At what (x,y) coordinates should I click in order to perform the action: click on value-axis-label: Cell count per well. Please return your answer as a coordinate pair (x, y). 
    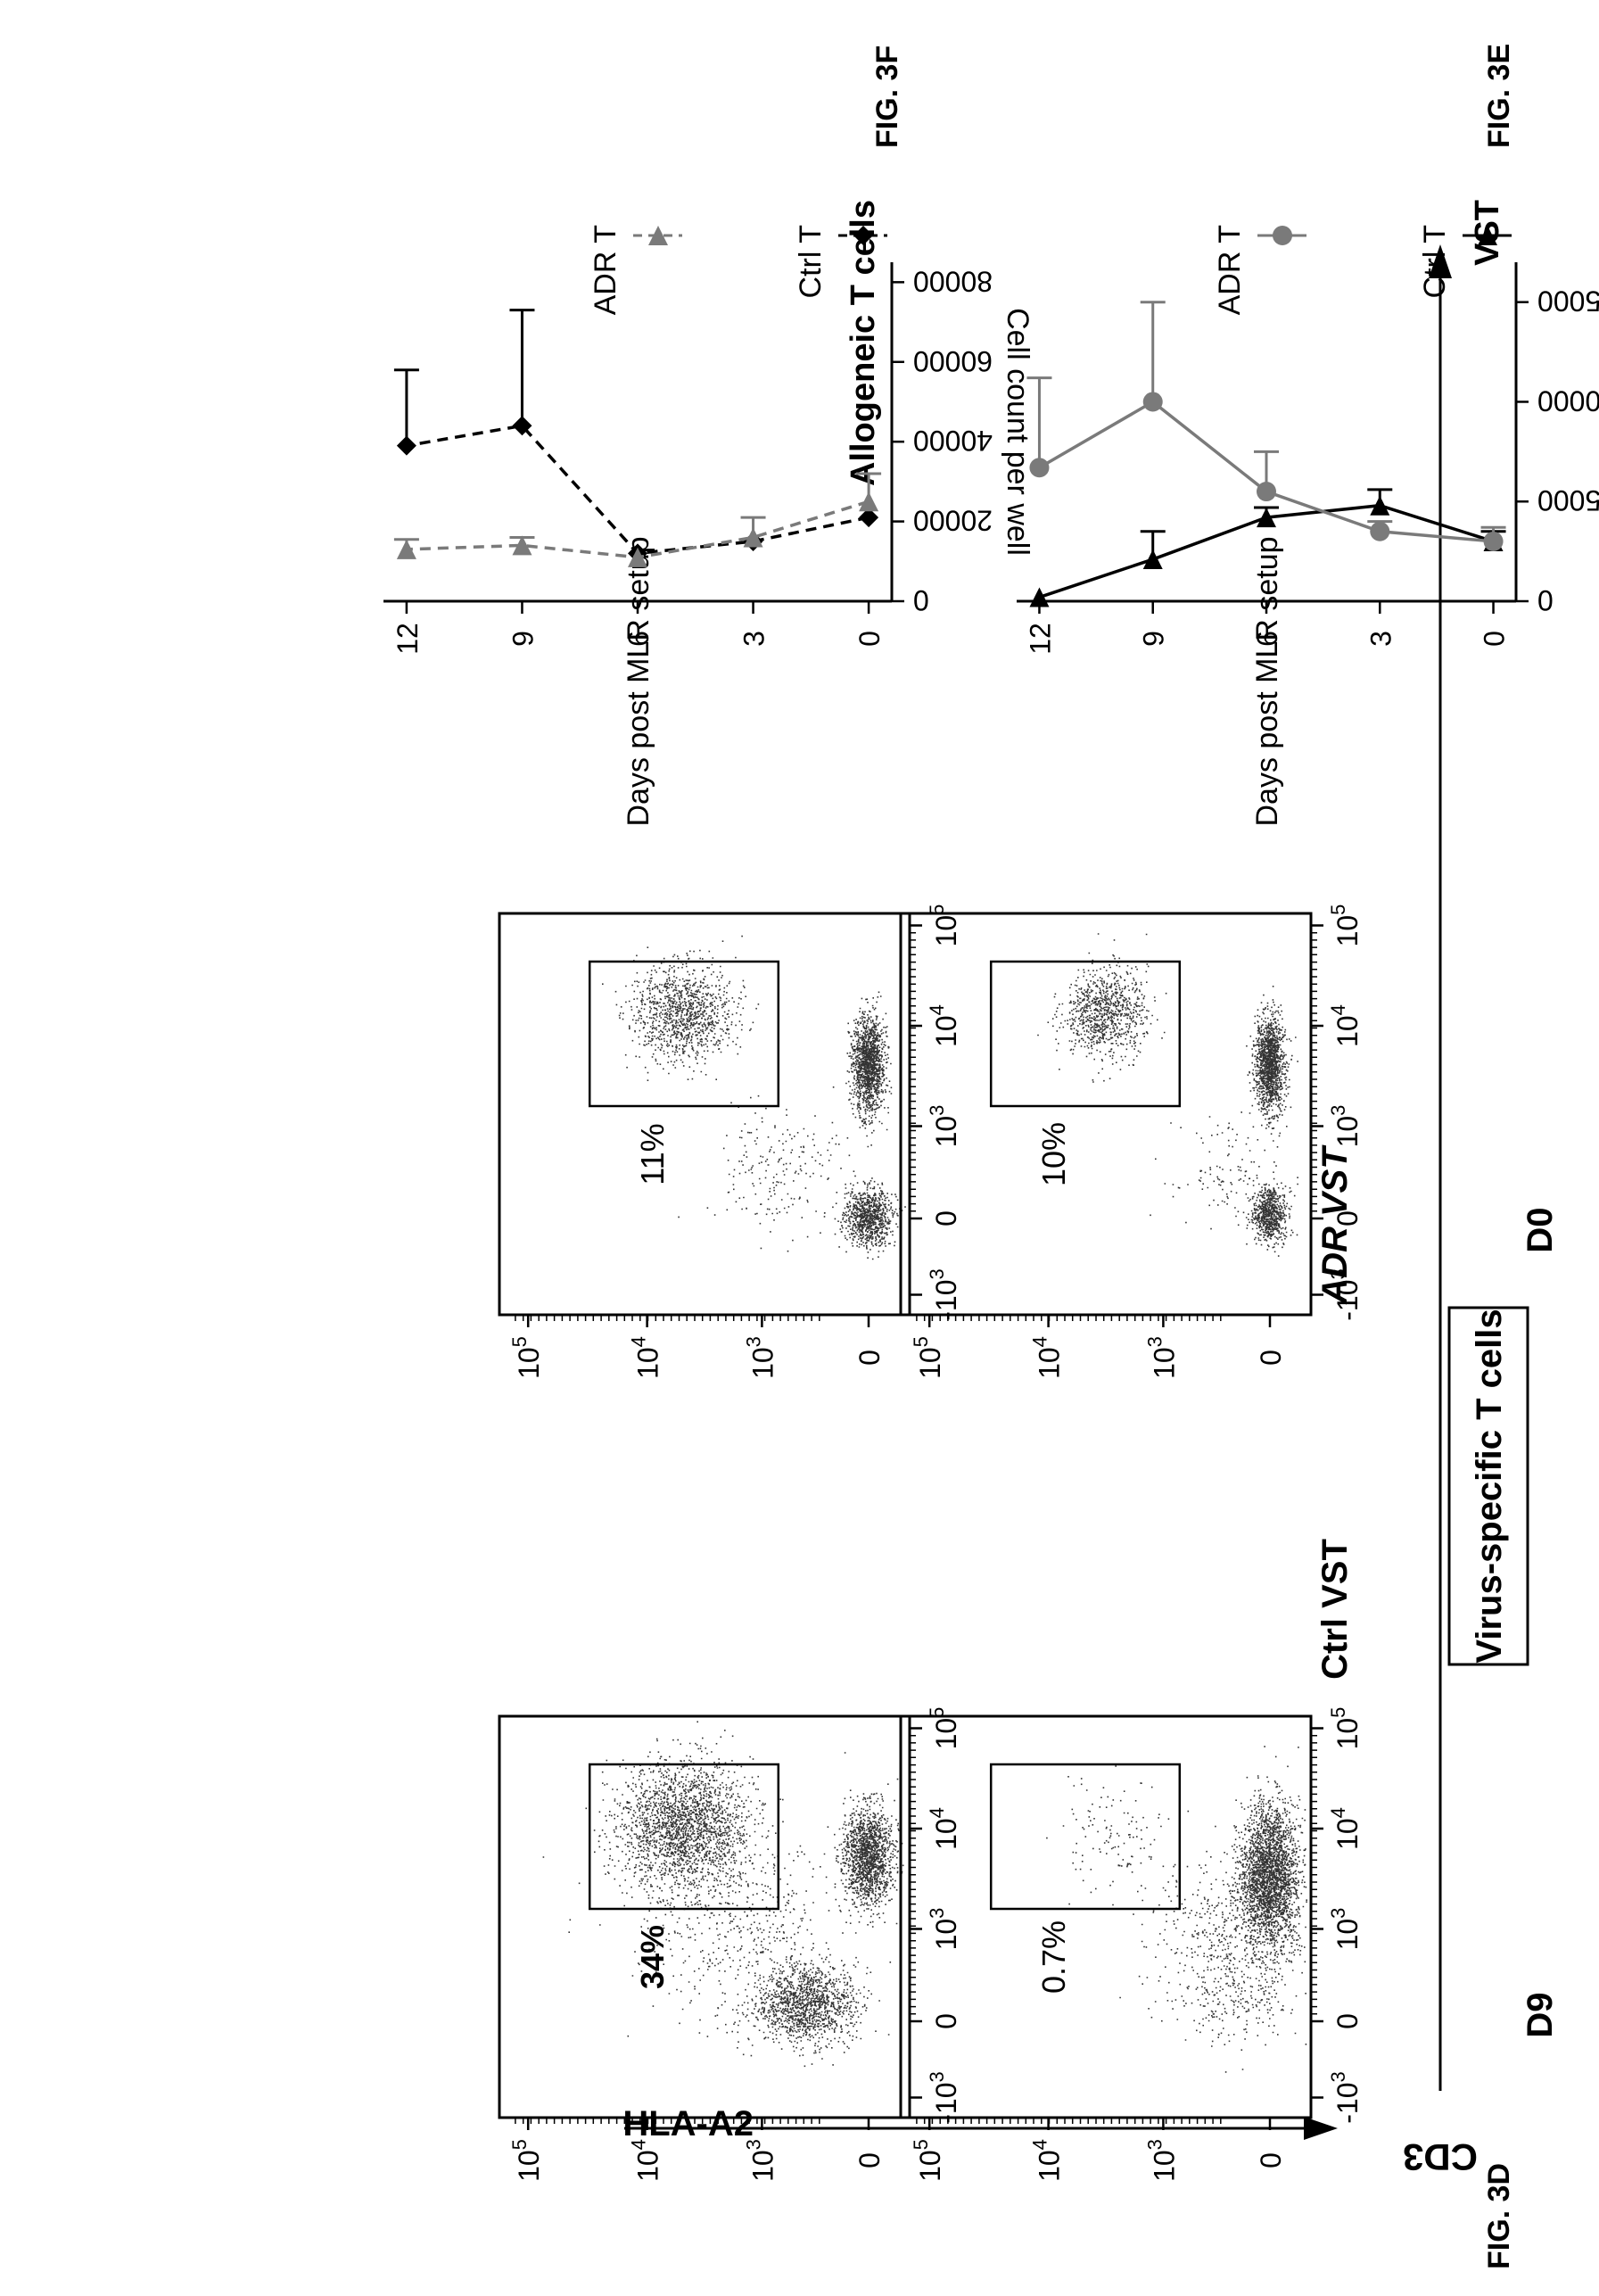
    Looking at the image, I should click on (1017, 432).